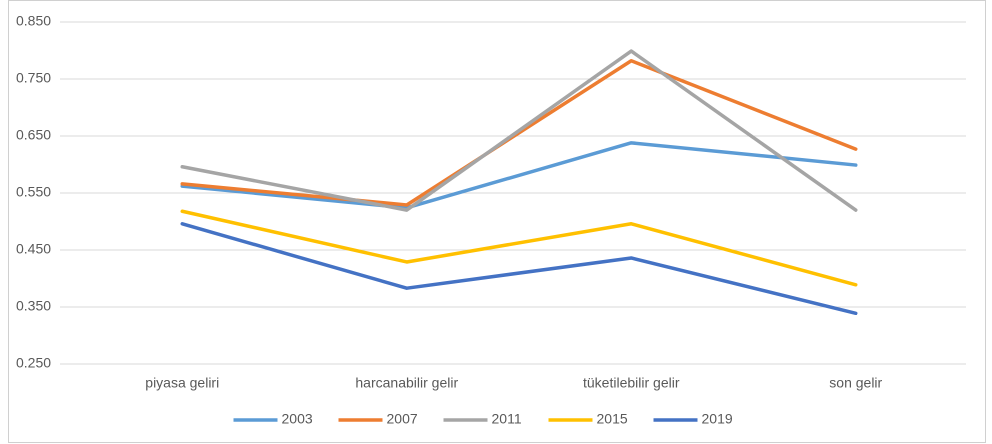 The image size is (992, 444). Describe the element at coordinates (33, 306) in the screenshot. I see `y-tick-label: 0.350` at that location.